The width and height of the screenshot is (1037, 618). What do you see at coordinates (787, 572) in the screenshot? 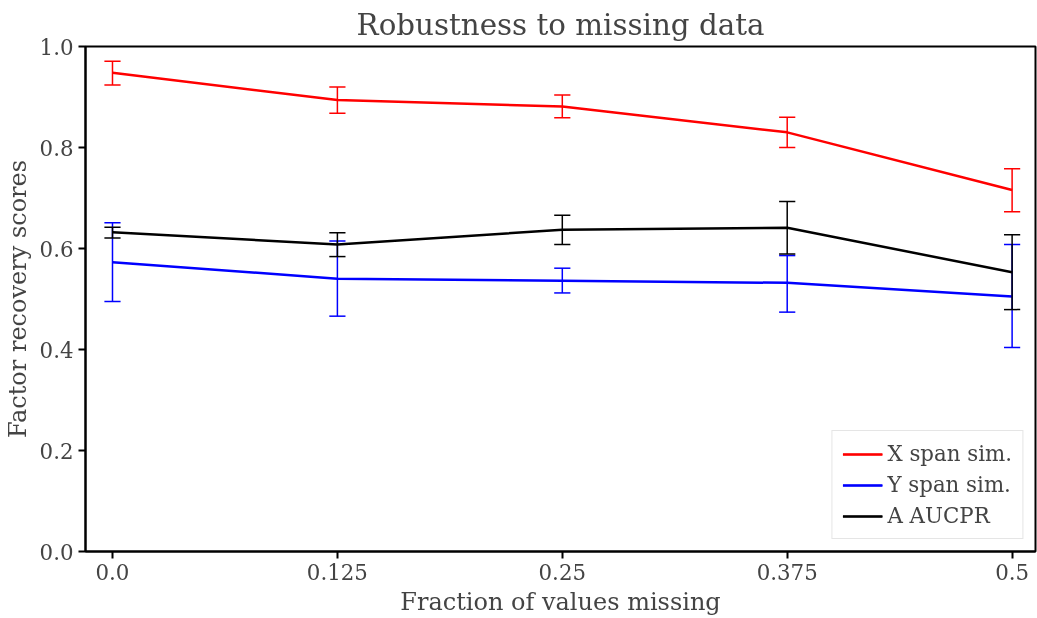
I see `x-tick-label: 0.375` at bounding box center [787, 572].